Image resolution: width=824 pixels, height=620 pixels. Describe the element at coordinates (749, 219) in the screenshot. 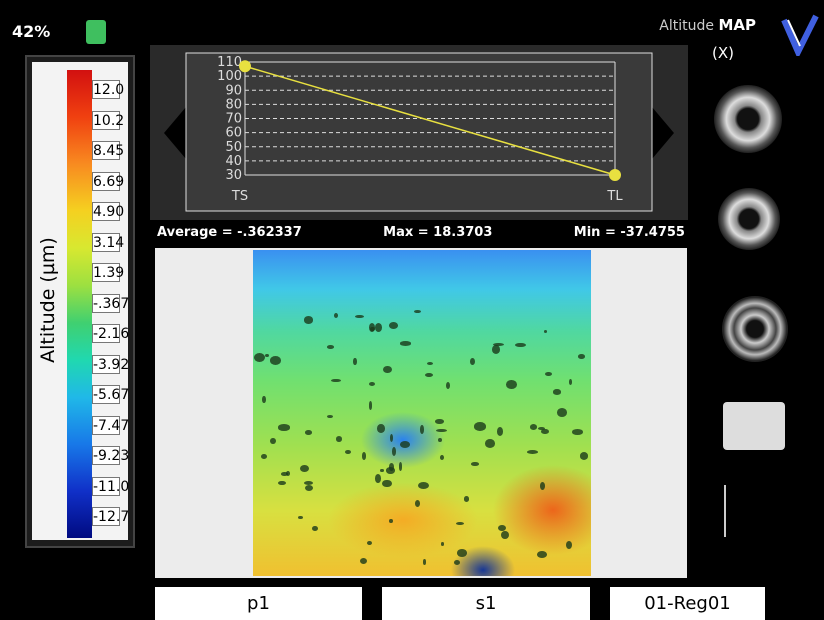

I see `camera-button` at that location.